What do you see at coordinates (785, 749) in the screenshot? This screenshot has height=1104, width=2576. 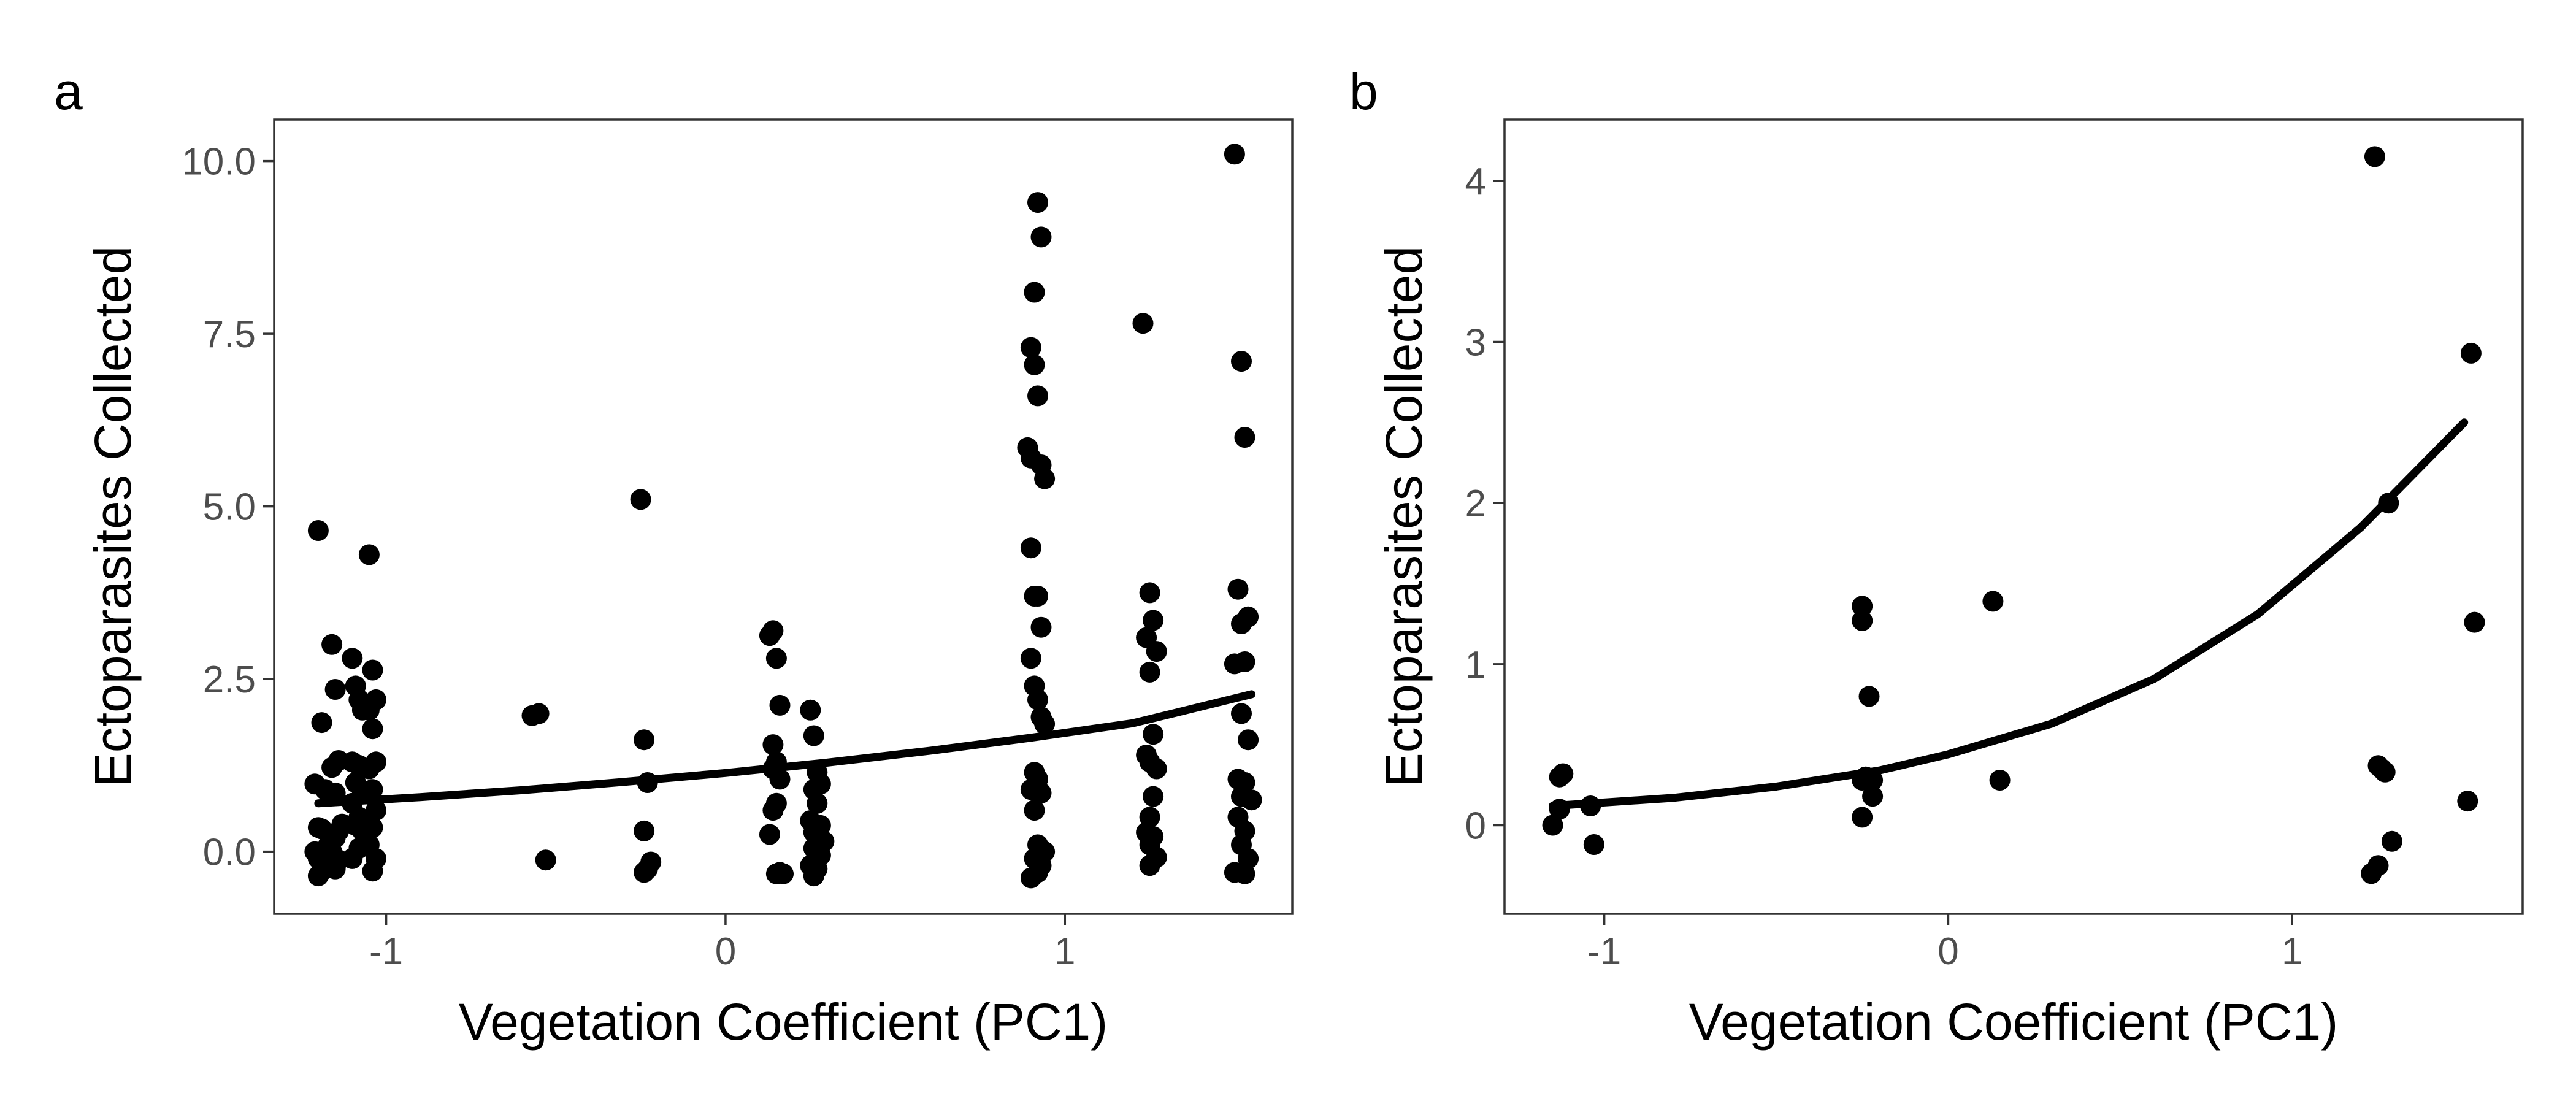 I see `panel-a-fit-line` at bounding box center [785, 749].